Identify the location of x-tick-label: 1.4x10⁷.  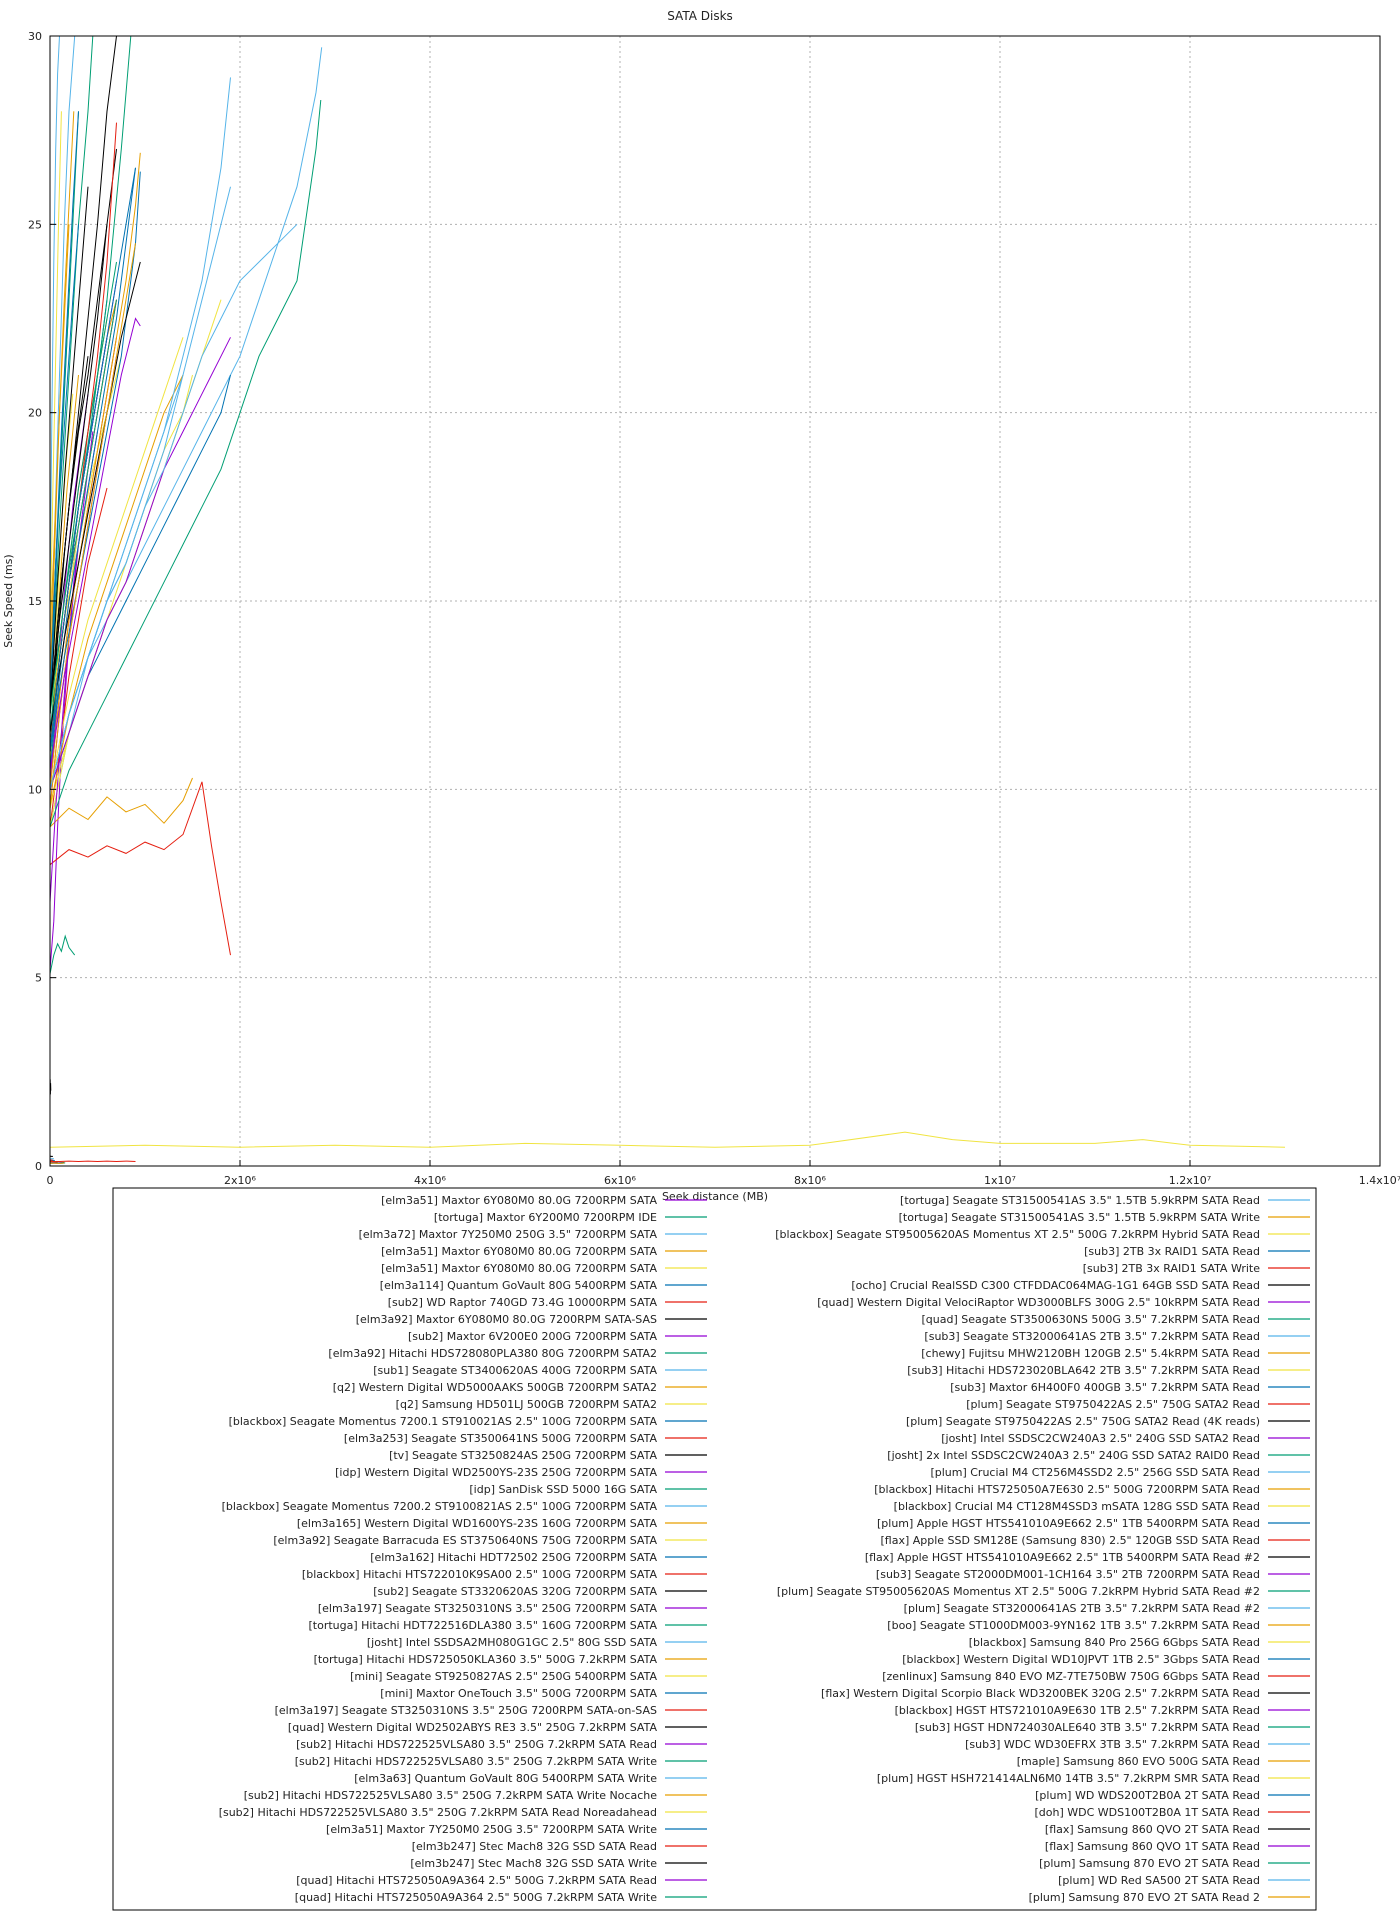
(1379, 1180).